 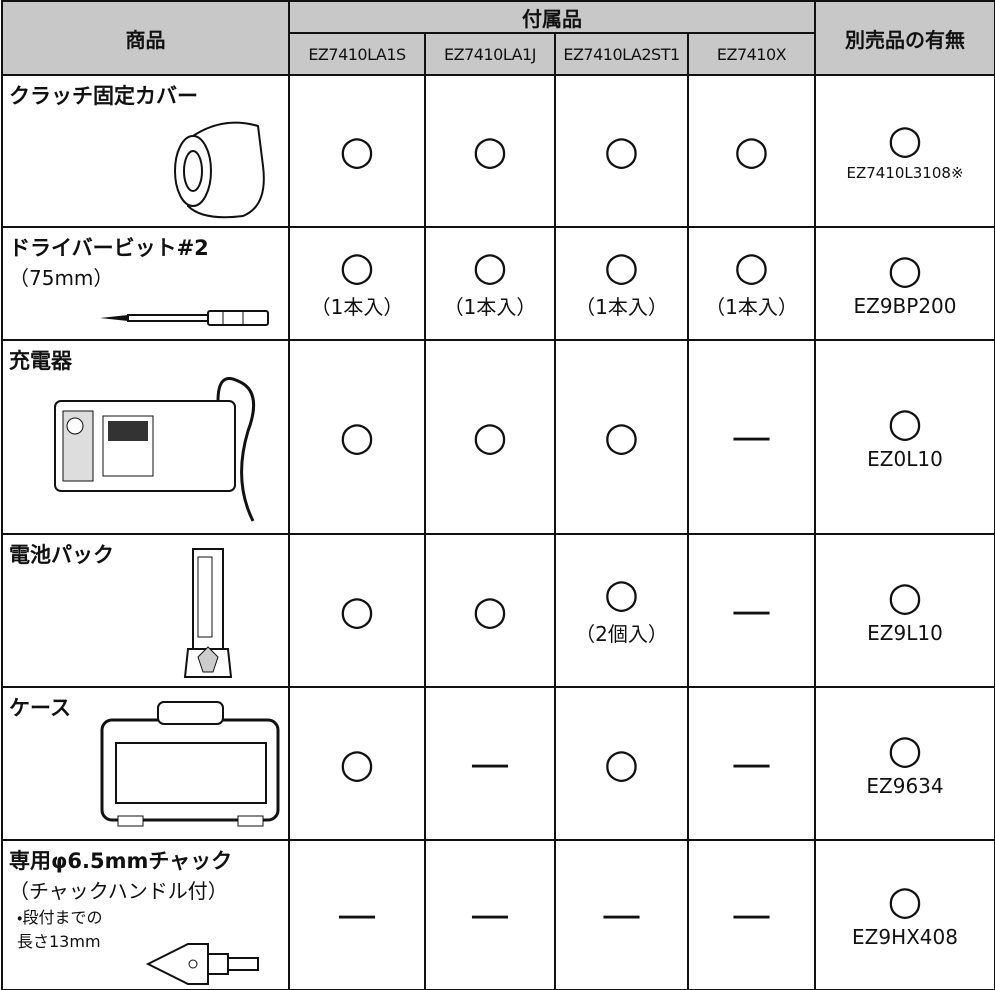 I want to click on part-number: EZ9L10, so click(x=905, y=632).